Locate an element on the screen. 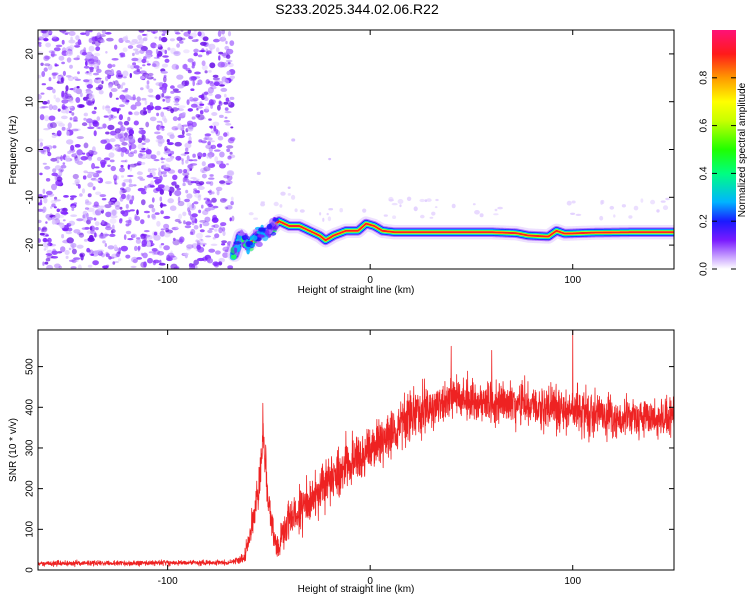 Image resolution: width=750 pixels, height=600 pixels. spectrogram-y-tick-label: -20 is located at coordinates (30, 244).